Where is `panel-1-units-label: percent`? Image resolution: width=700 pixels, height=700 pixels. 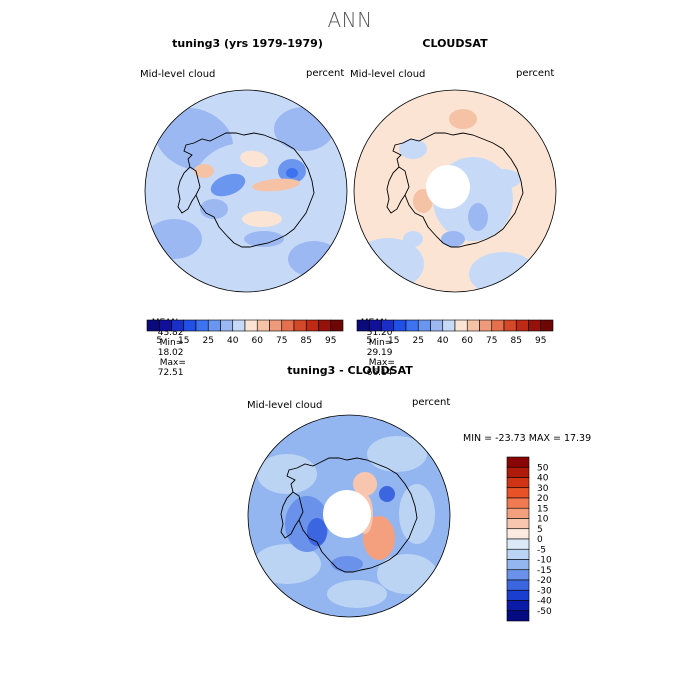 panel-1-units-label: percent is located at coordinates (325, 73).